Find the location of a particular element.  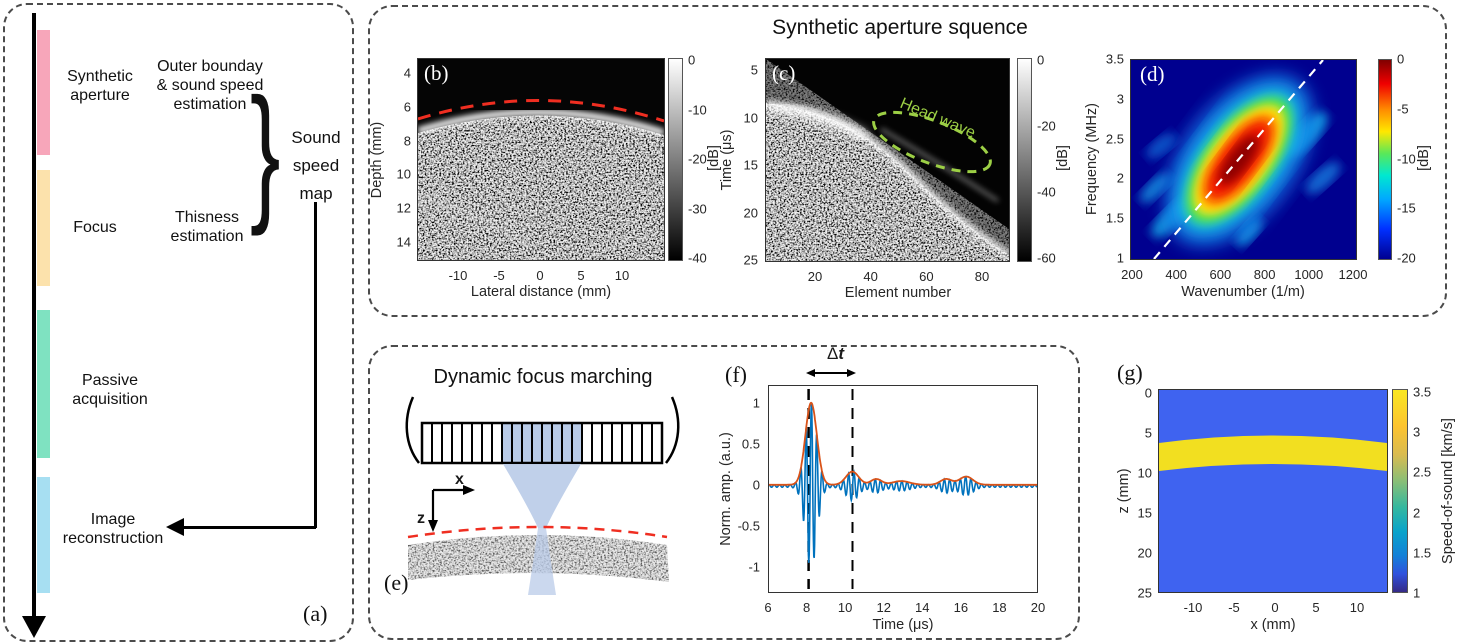

dispersion-dashed-line is located at coordinates (1238, 159).